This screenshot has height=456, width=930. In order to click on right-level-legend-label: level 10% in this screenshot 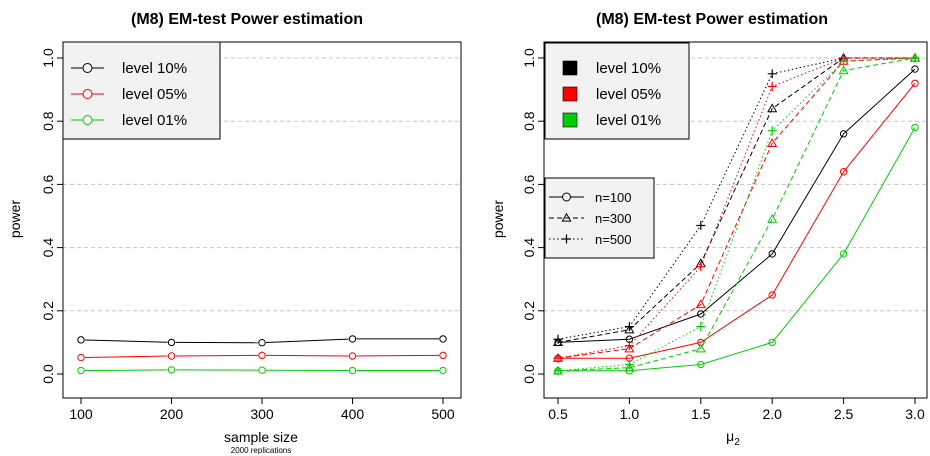, I will do `click(628, 68)`.